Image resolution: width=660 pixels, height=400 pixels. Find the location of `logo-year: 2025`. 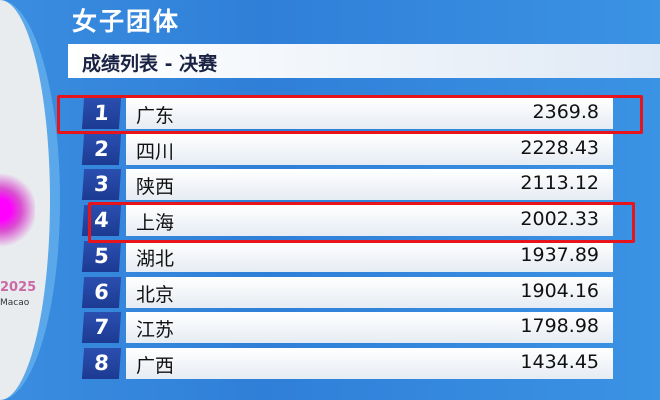

logo-year: 2025 is located at coordinates (18, 287).